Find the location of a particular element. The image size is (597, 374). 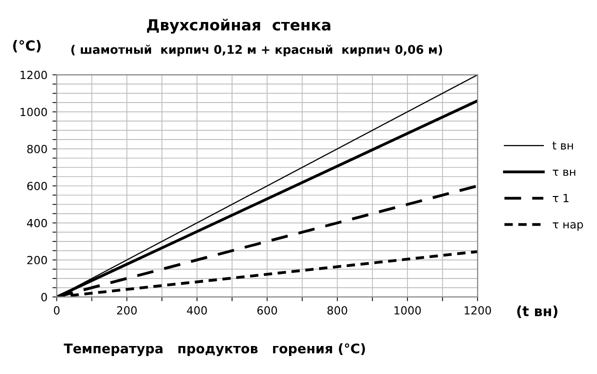

x-axis-title: Температура продуктов горения (°C) is located at coordinates (214, 349).